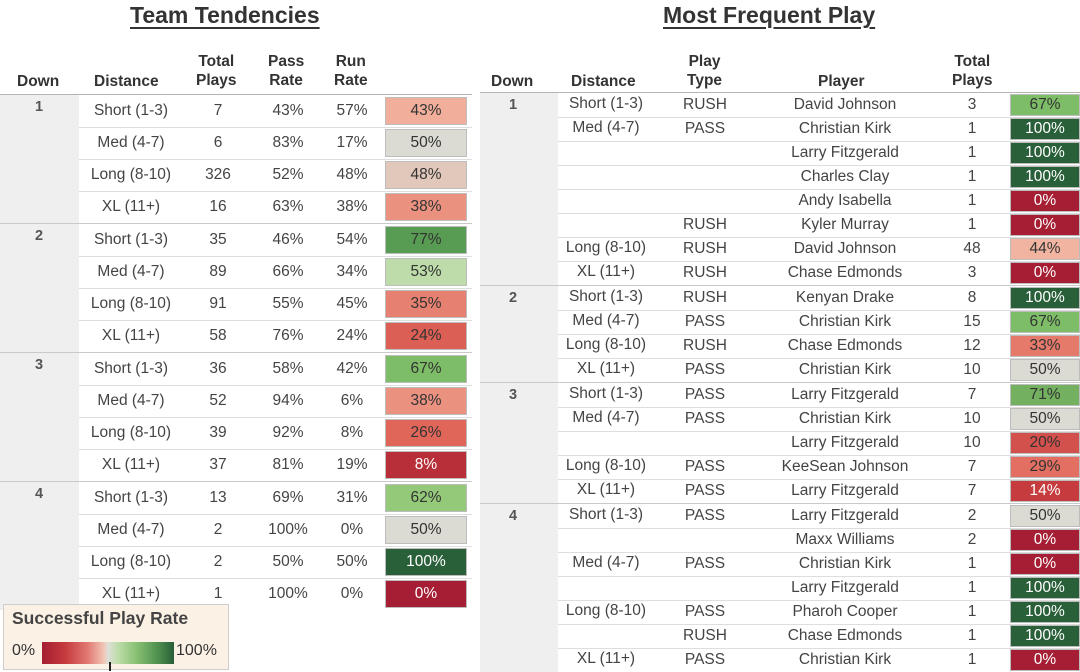 This screenshot has width=1080, height=672. I want to click on table-row: Larry Fitzgerald 1 100%, so click(780, 153).